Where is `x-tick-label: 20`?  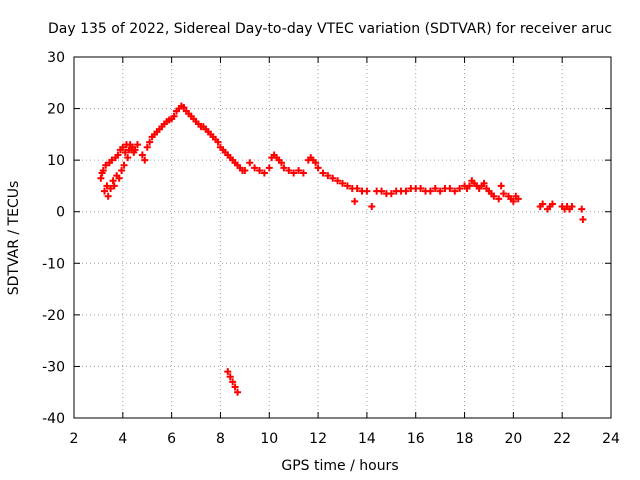
x-tick-label: 20 is located at coordinates (513, 439).